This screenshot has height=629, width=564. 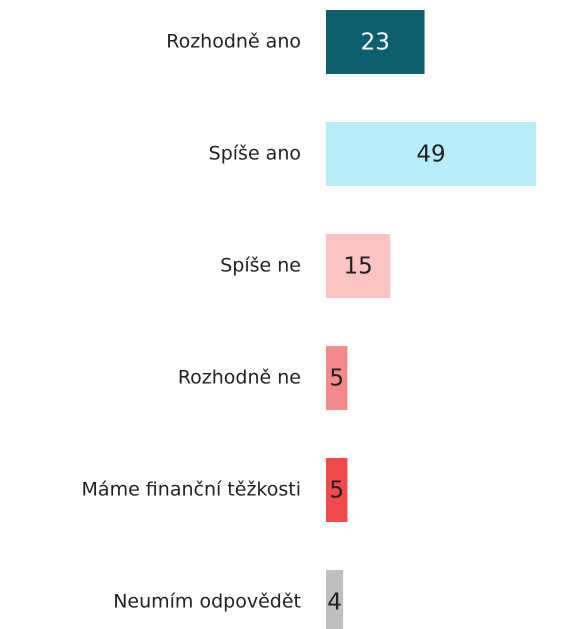 What do you see at coordinates (207, 602) in the screenshot?
I see `category-label: Neumím odpovědět` at bounding box center [207, 602].